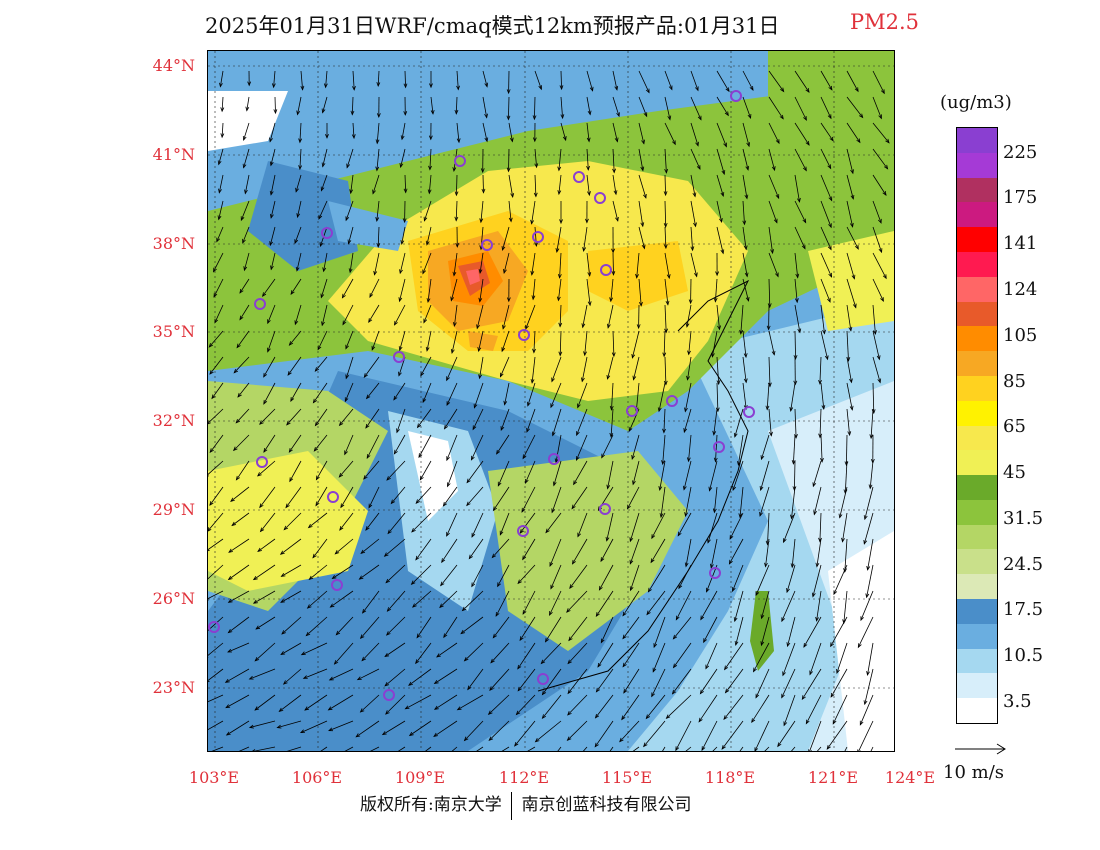 The width and height of the screenshot is (1100, 850). What do you see at coordinates (976, 102) in the screenshot?
I see `legend-unit: (ug/m3)` at bounding box center [976, 102].